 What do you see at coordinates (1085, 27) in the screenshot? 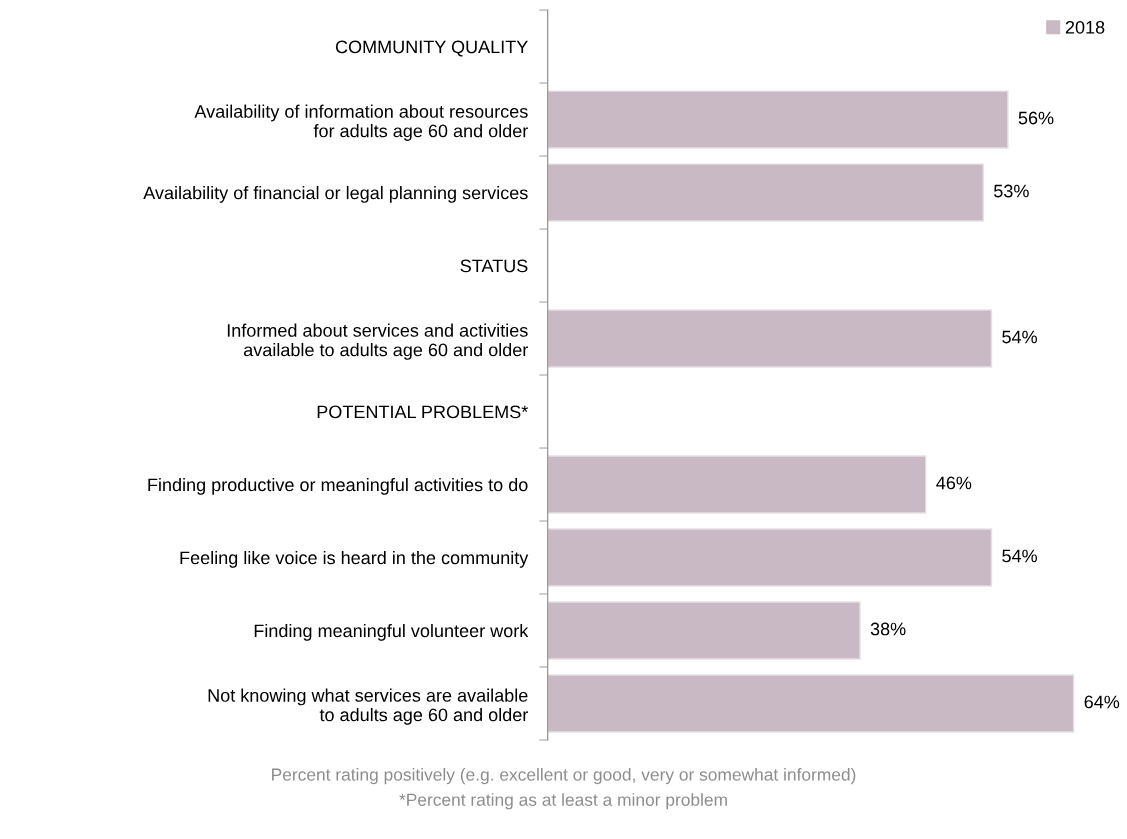
I see `legend-label: 2018` at bounding box center [1085, 27].